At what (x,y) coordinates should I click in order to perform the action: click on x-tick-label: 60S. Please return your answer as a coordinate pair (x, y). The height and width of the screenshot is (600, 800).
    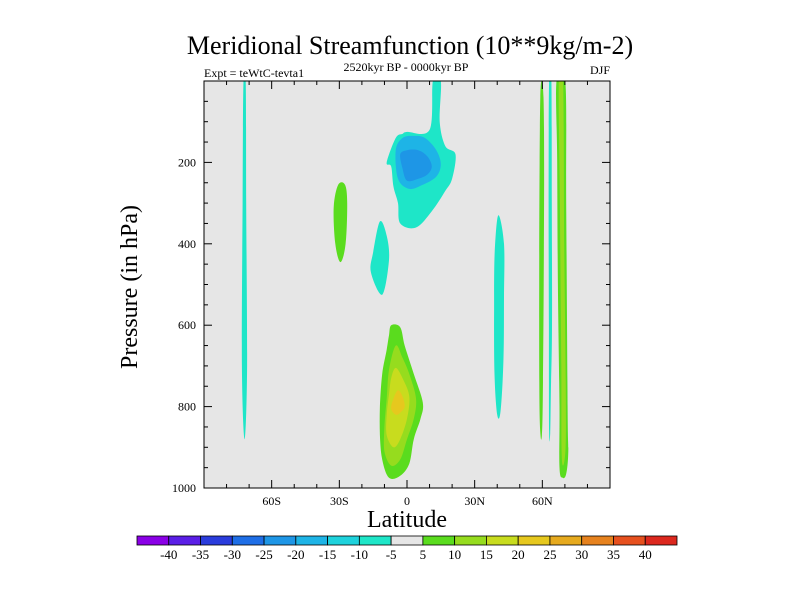
    Looking at the image, I should click on (271, 501).